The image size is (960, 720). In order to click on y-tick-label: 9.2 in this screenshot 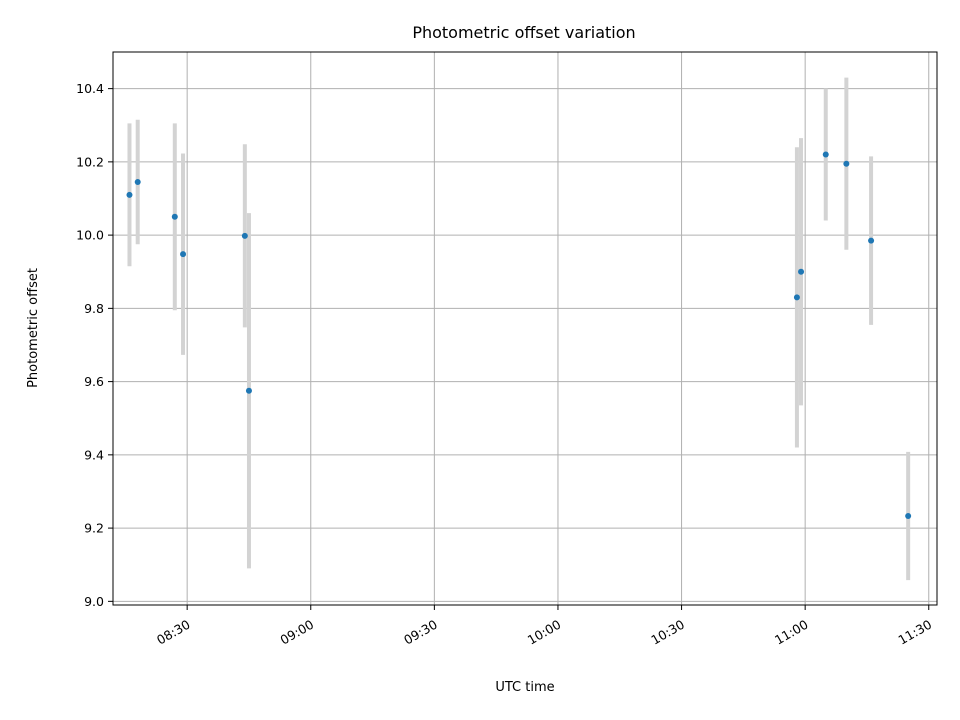, I will do `click(94, 528)`.